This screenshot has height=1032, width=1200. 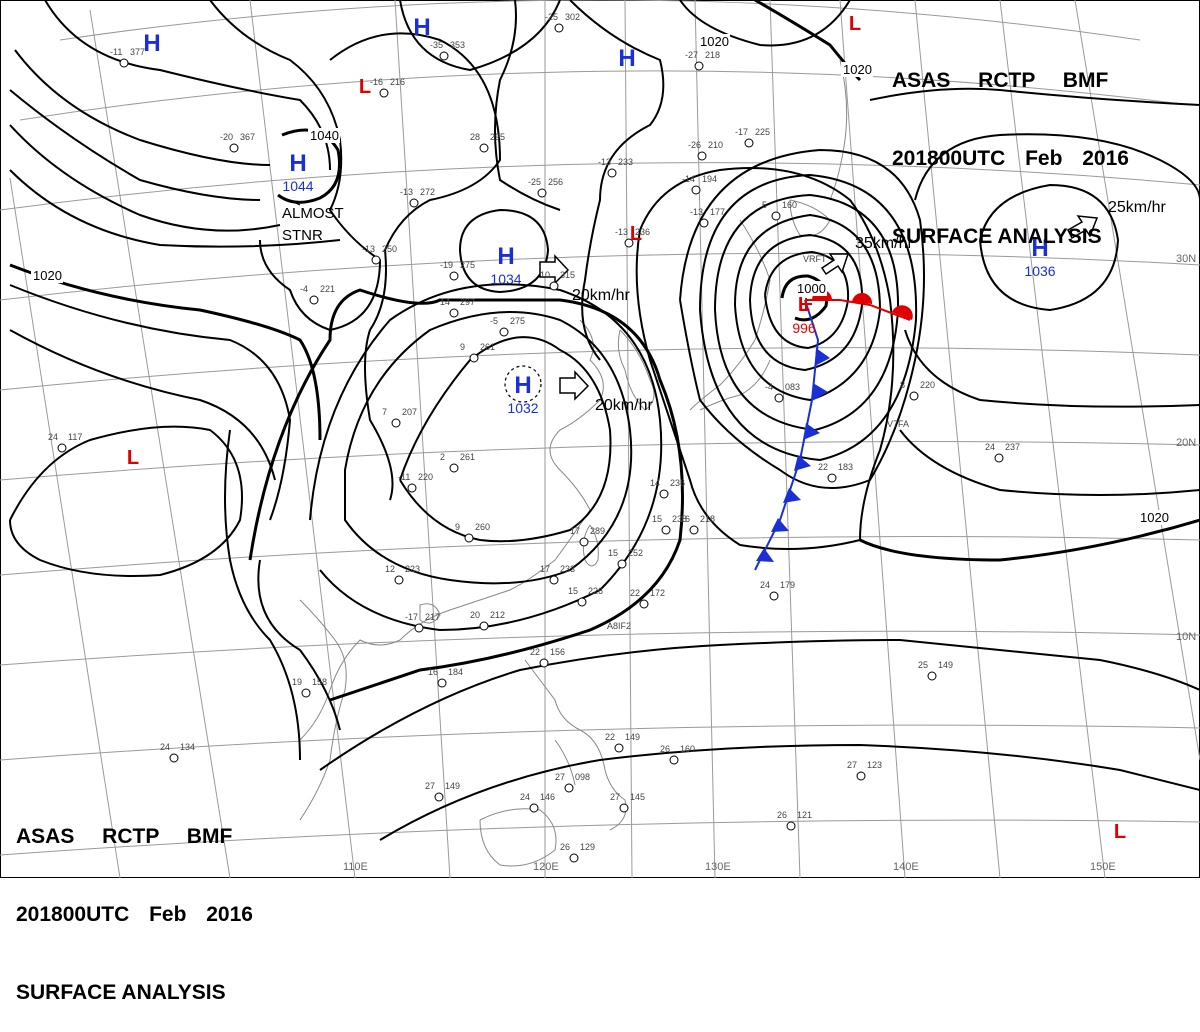 What do you see at coordinates (872, 439) in the screenshot?
I see `longitude-line-140e` at bounding box center [872, 439].